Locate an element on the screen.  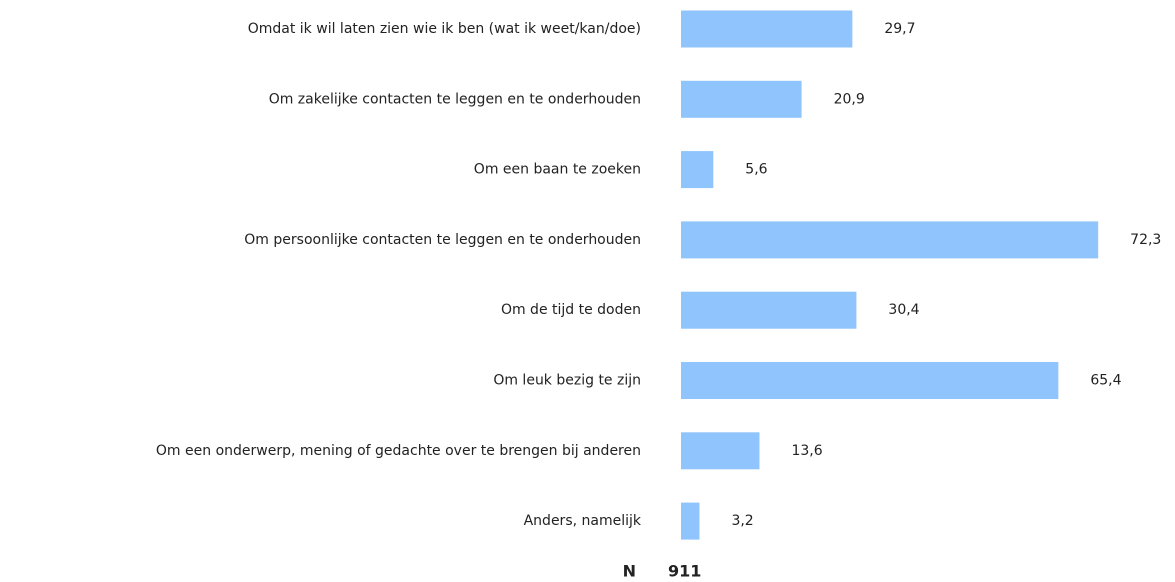
value-label: 72,3 is located at coordinates (1145, 240).